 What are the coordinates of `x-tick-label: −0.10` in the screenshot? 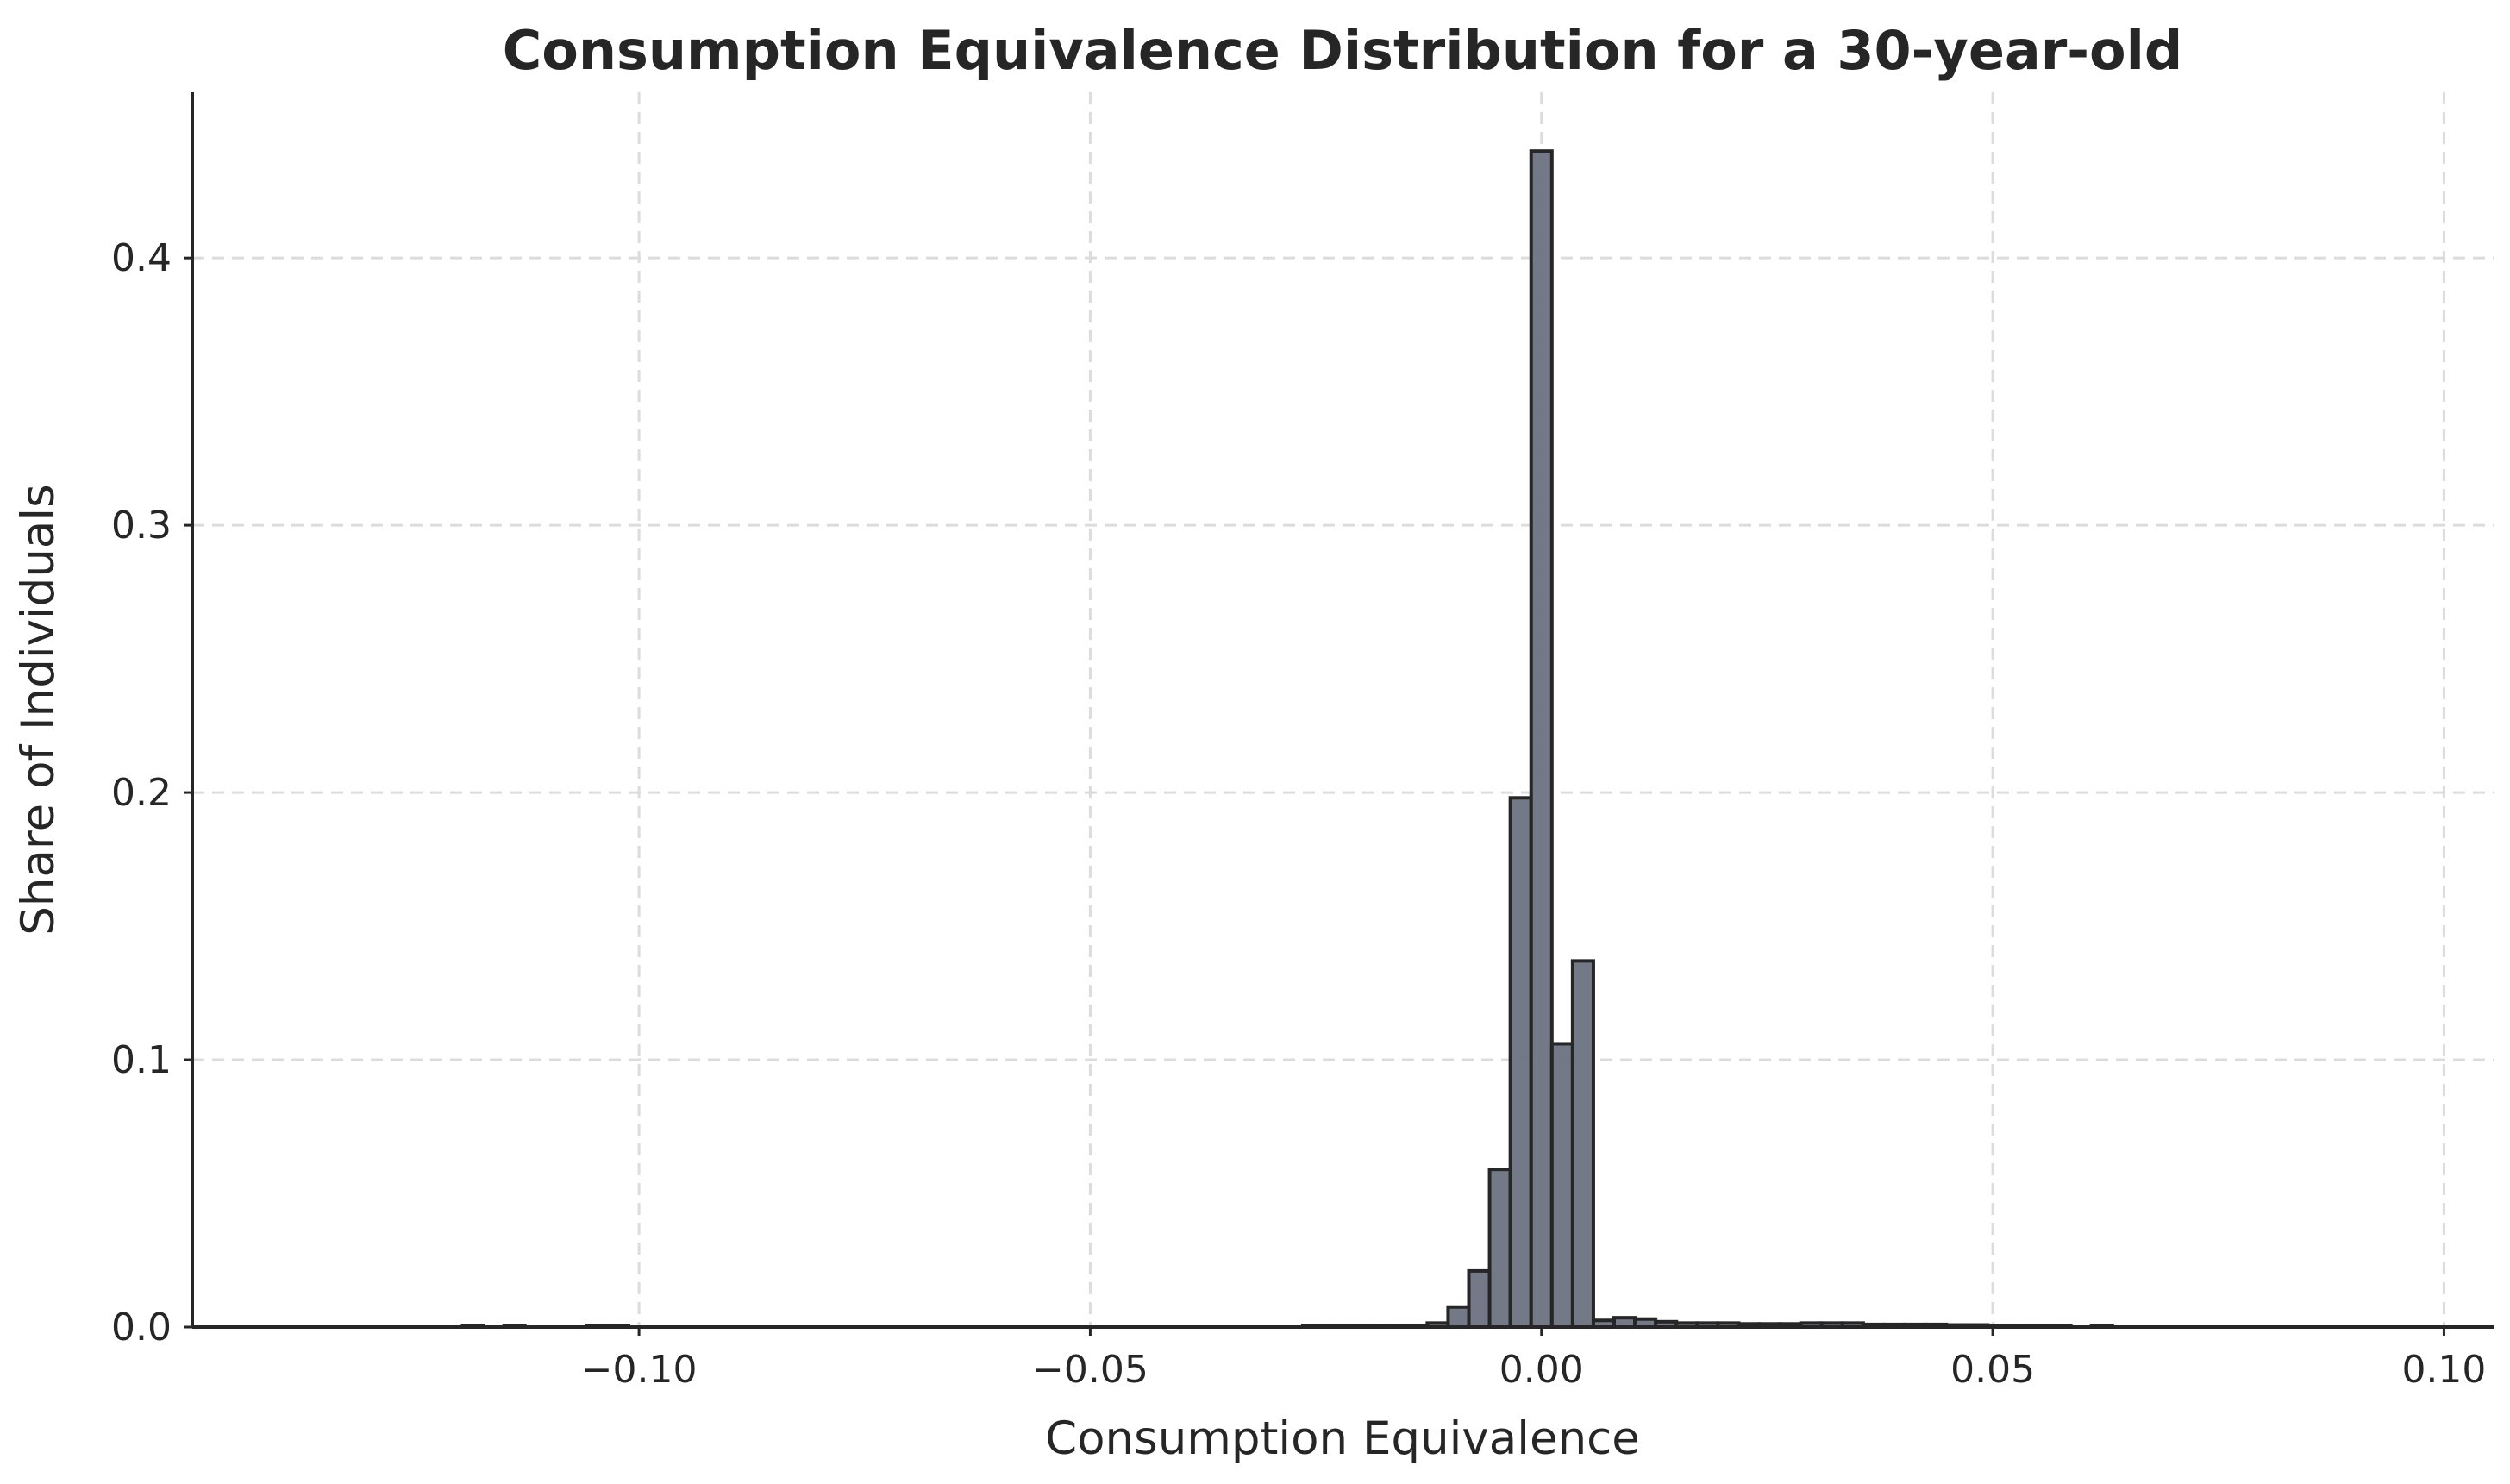 It's located at (639, 1370).